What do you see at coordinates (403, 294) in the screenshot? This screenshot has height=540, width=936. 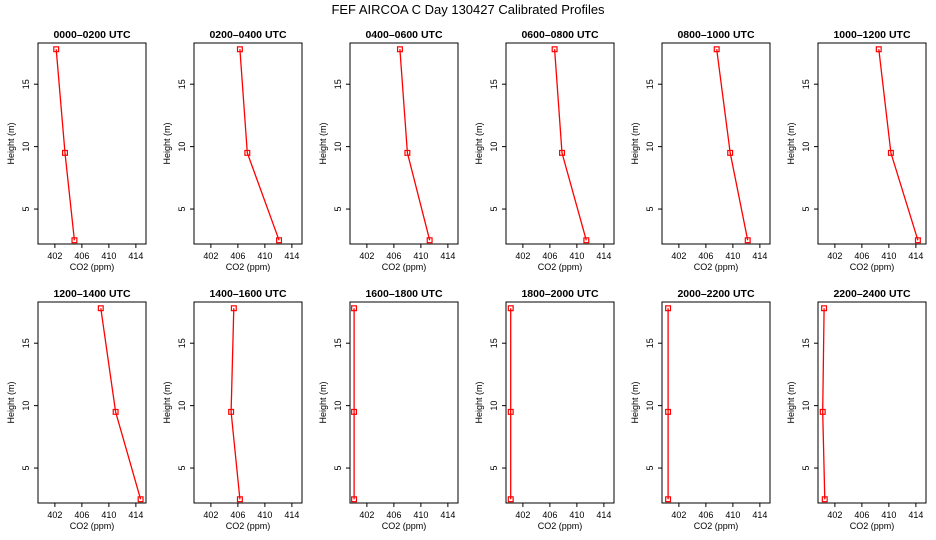 I see `panel-title: 1600–1800 UTC` at bounding box center [403, 294].